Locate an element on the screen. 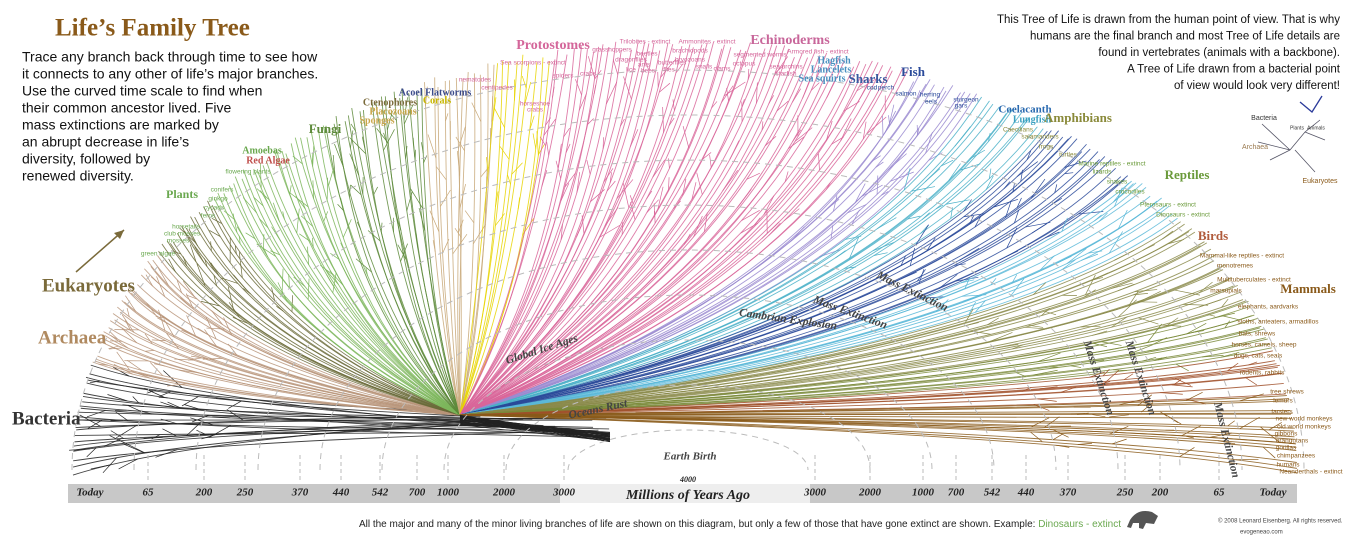  species-label: cod is located at coordinates (872, 88).